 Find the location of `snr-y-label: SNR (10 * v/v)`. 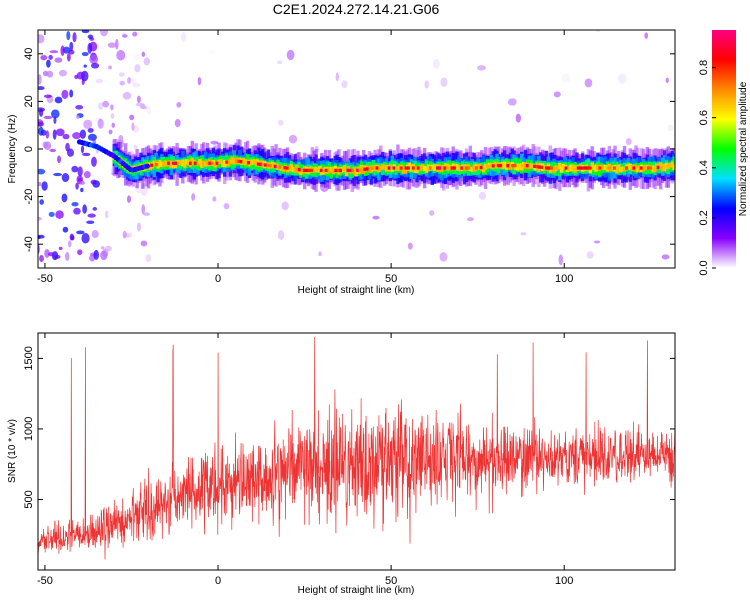

snr-y-label: SNR (10 * v/v) is located at coordinates (12, 451).